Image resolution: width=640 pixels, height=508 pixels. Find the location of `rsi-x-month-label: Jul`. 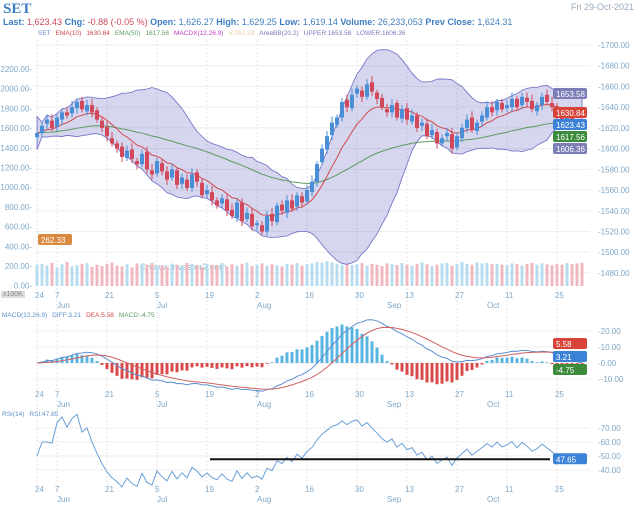

rsi-x-month-label: Jul is located at coordinates (162, 499).